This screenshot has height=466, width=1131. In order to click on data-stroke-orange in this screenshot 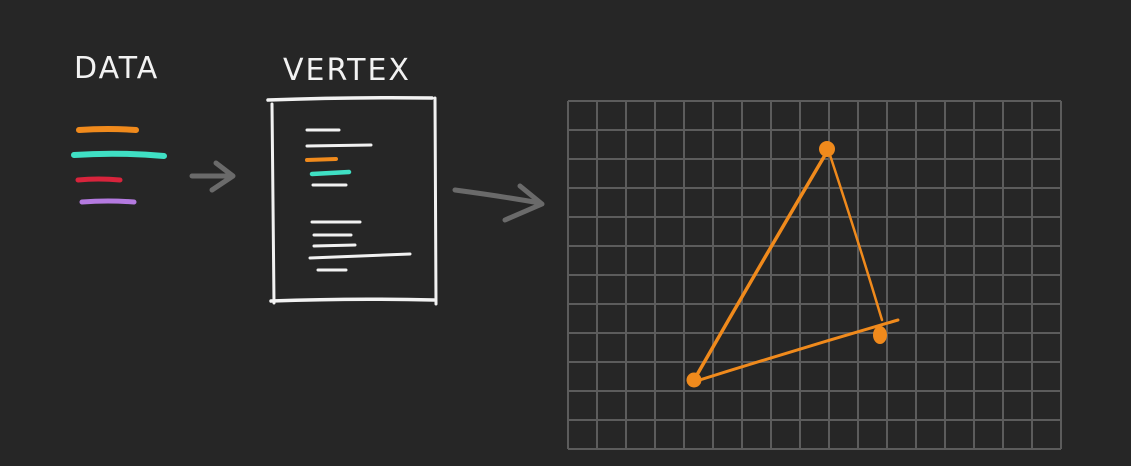, I will do `click(107, 129)`.